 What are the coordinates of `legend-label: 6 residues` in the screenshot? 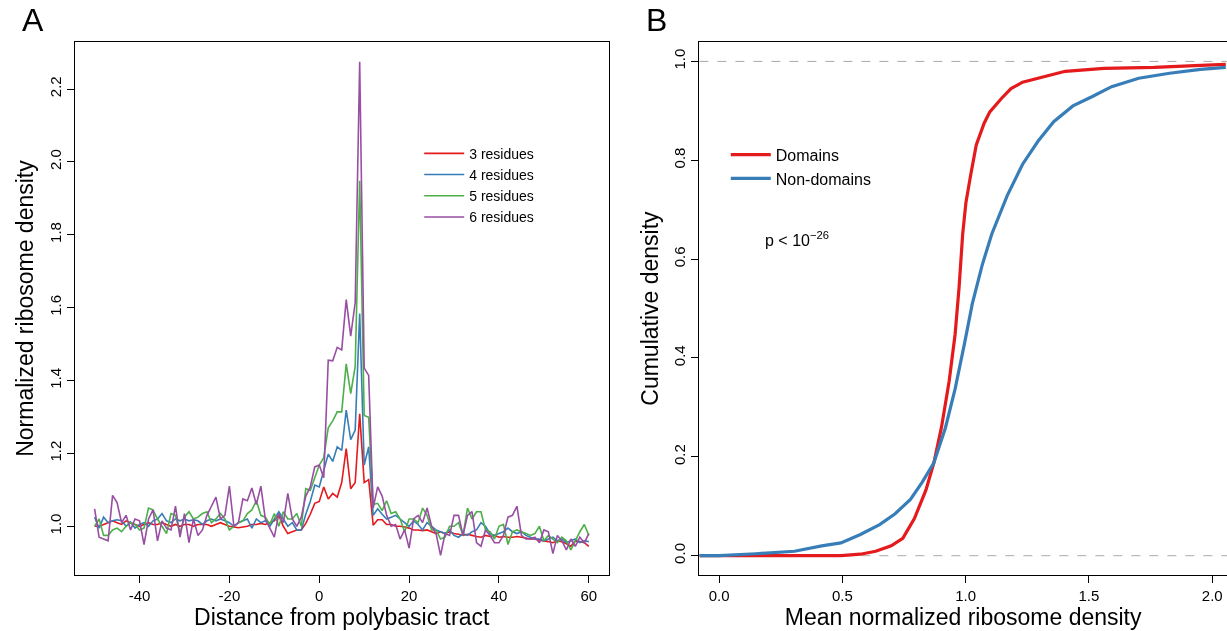 It's located at (501, 217).